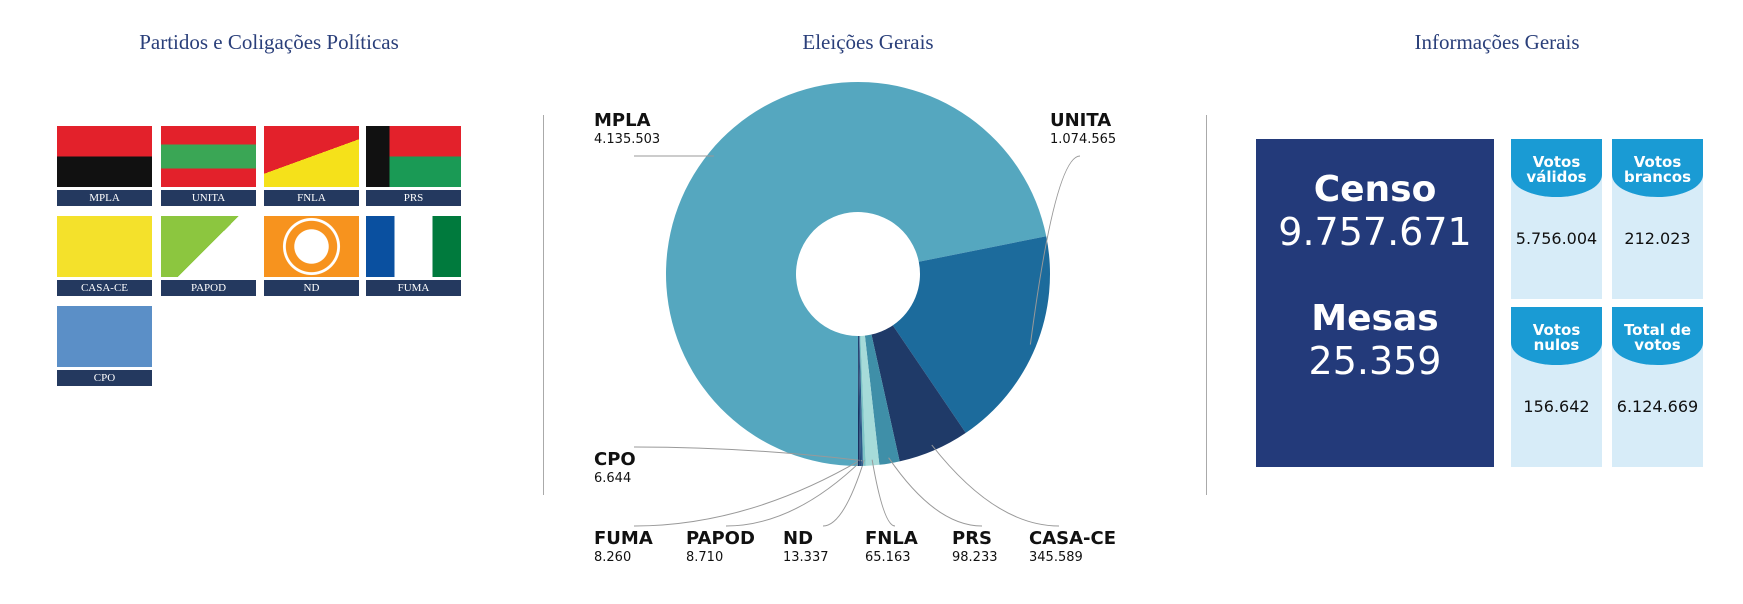  I want to click on slice-label: CASA-CE, so click(1072, 538).